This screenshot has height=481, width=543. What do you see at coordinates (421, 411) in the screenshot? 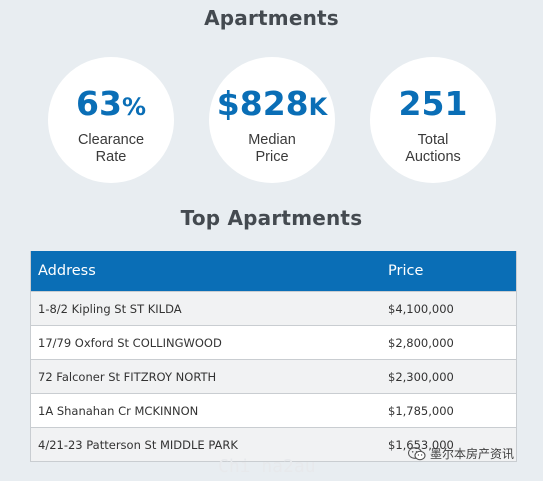
I see `price-cell: $1,785,000` at bounding box center [421, 411].